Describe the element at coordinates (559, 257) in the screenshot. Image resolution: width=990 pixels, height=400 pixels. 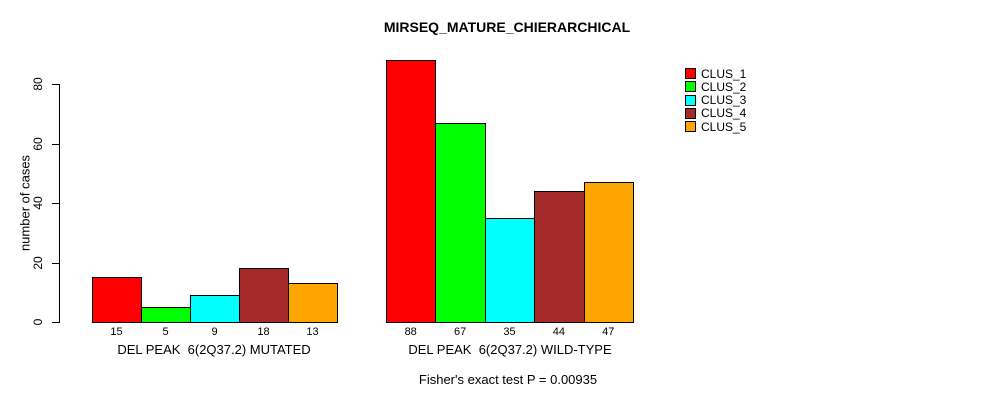
I see `bar-clus_4-group2` at that location.